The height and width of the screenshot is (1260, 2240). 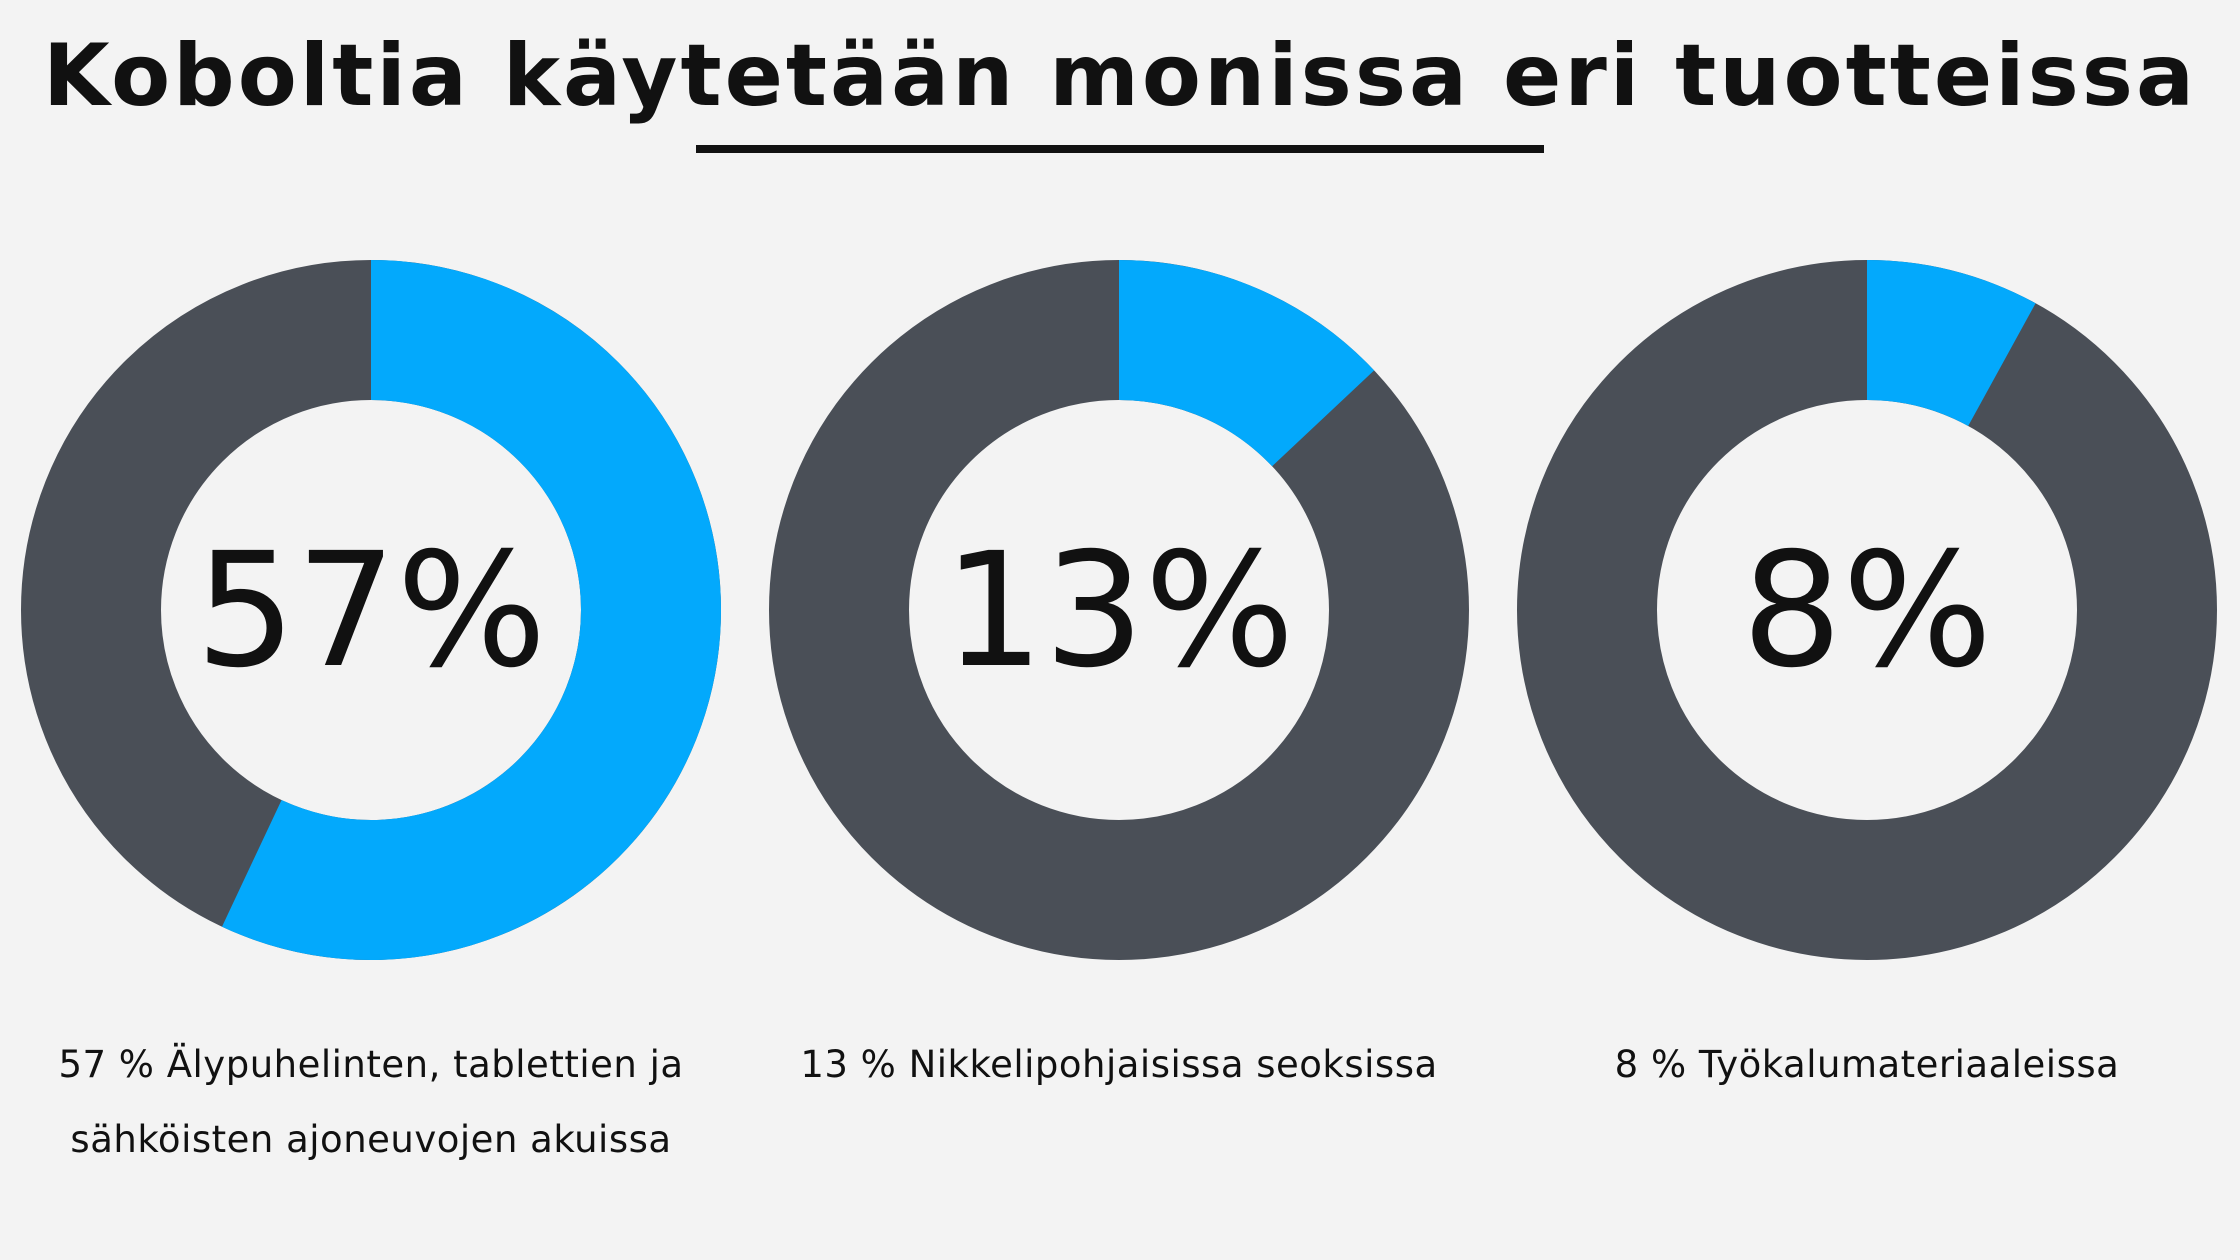 I want to click on title-underline, so click(x=1120, y=149).